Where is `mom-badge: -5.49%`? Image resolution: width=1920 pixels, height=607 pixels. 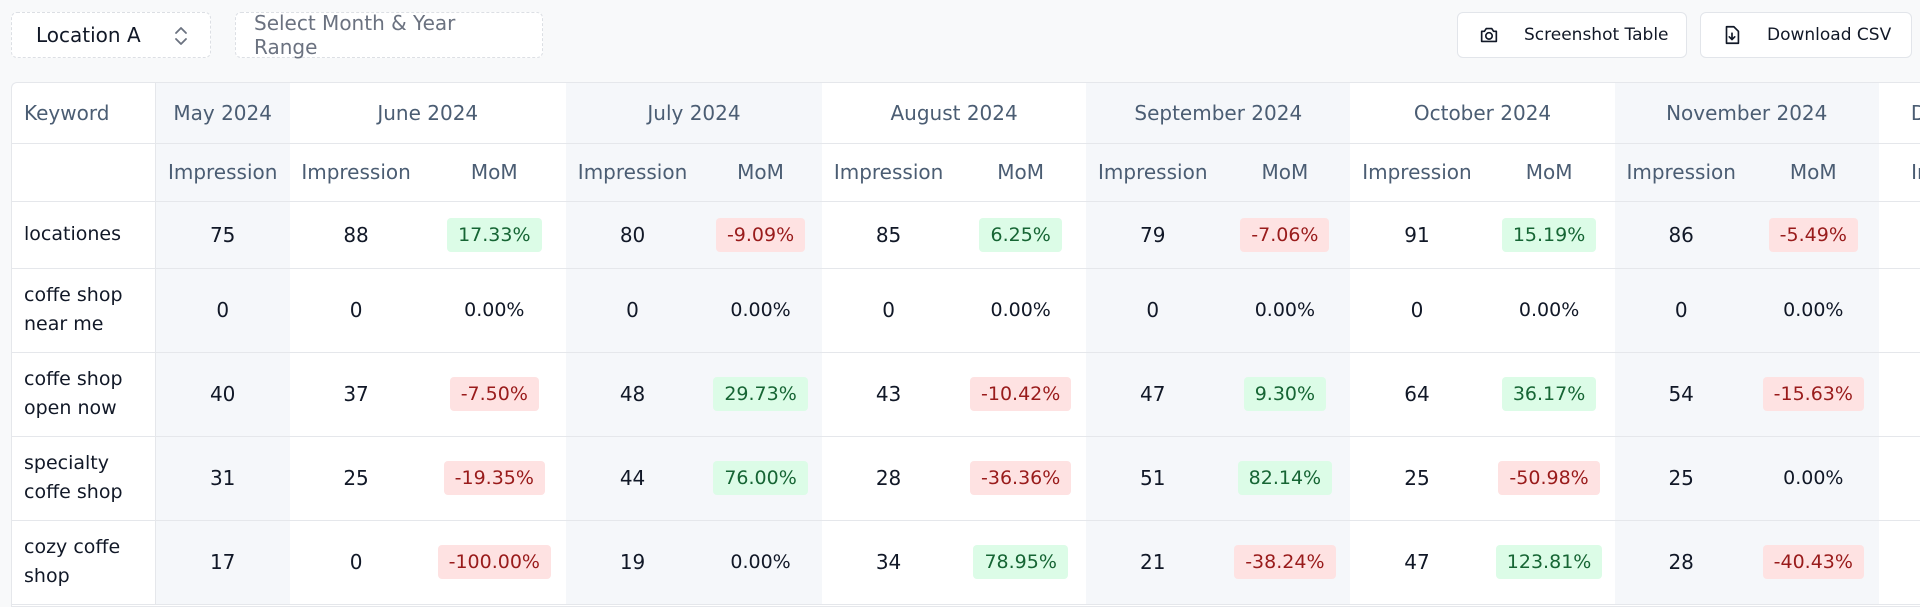
mom-badge: -5.49% is located at coordinates (1813, 234).